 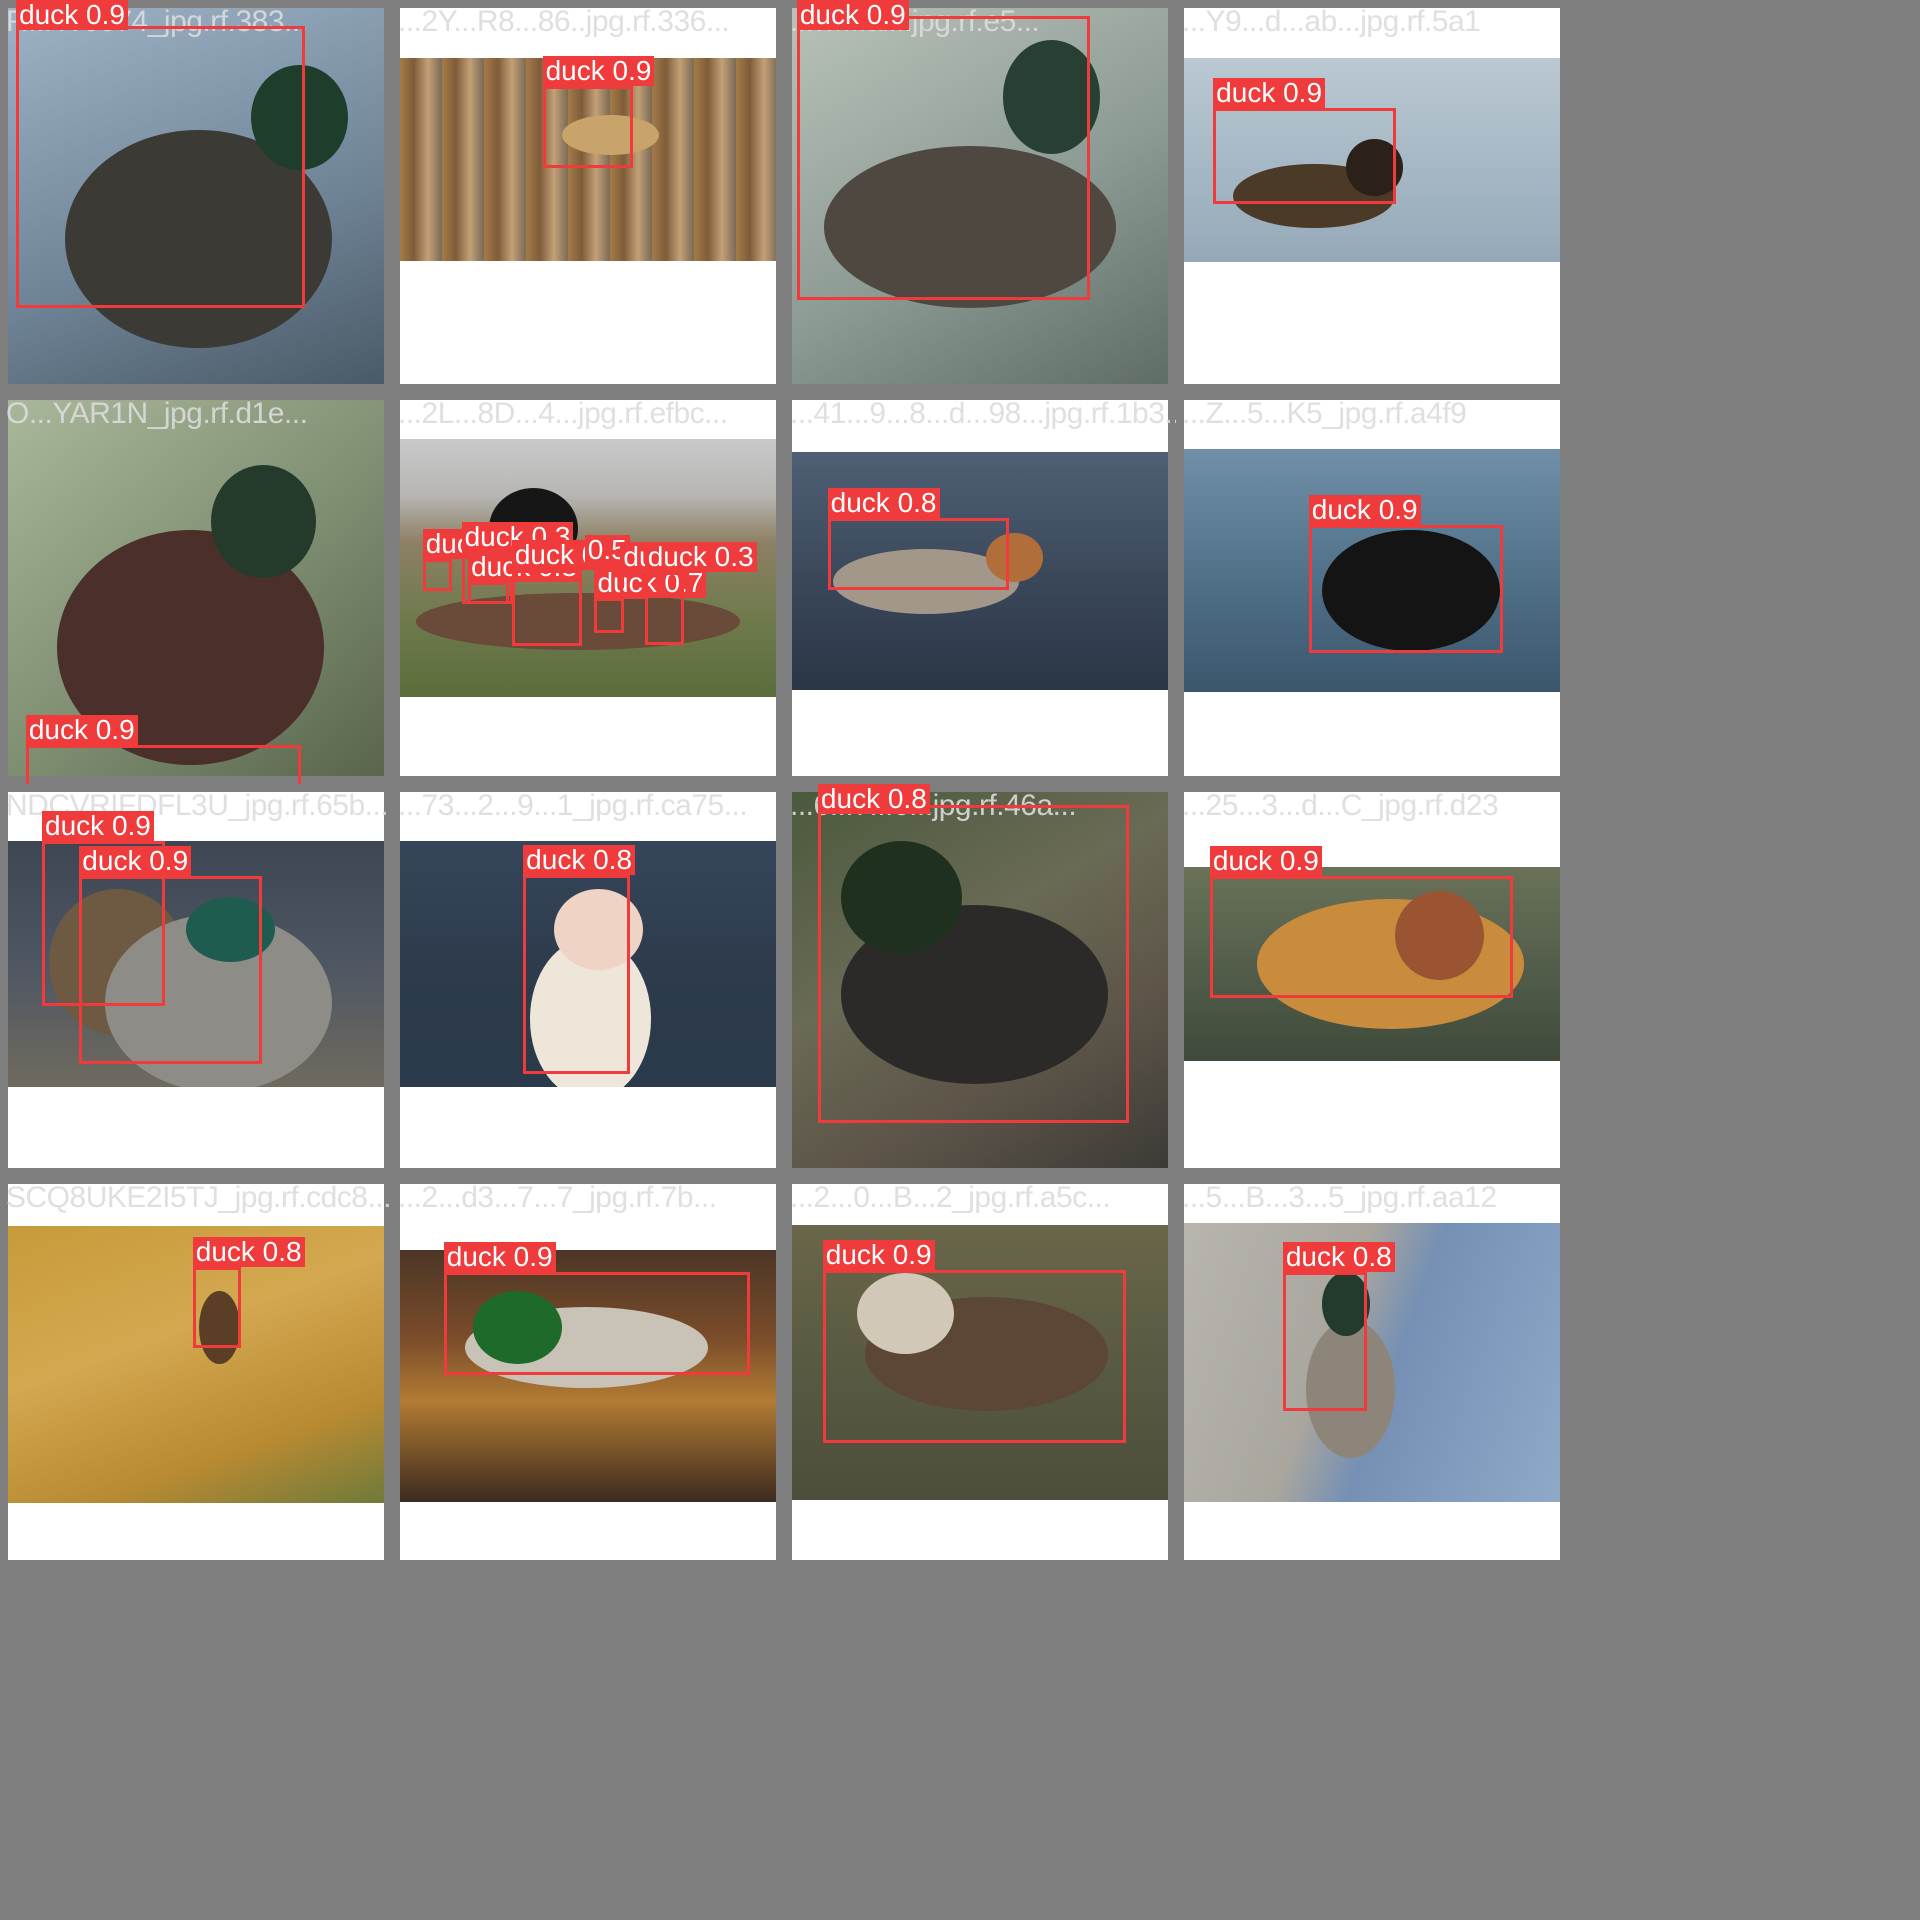 I want to click on image-filename: ...5...B...3...5_jpg.rf.aa12, so click(x=1339, y=1197).